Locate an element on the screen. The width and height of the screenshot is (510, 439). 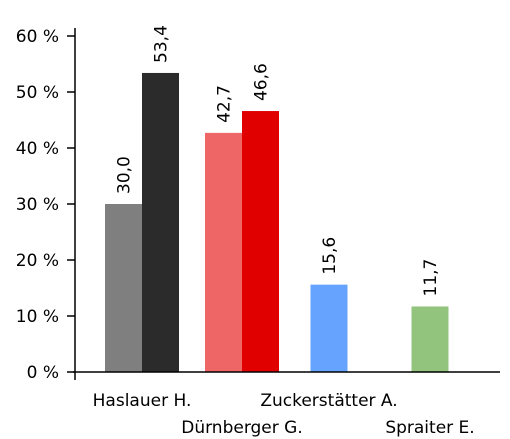
y-tick-label: 20 % is located at coordinates (37, 261).